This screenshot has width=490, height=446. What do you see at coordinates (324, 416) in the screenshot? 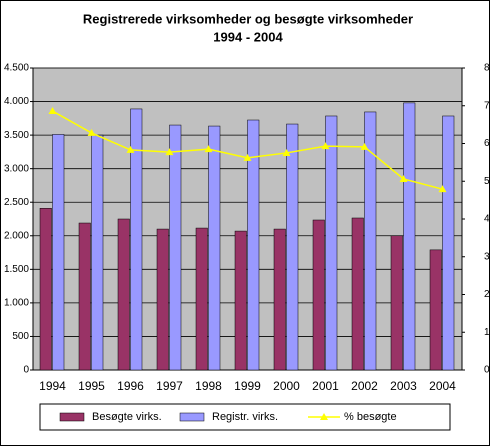
I see `legend-marker` at bounding box center [324, 416].